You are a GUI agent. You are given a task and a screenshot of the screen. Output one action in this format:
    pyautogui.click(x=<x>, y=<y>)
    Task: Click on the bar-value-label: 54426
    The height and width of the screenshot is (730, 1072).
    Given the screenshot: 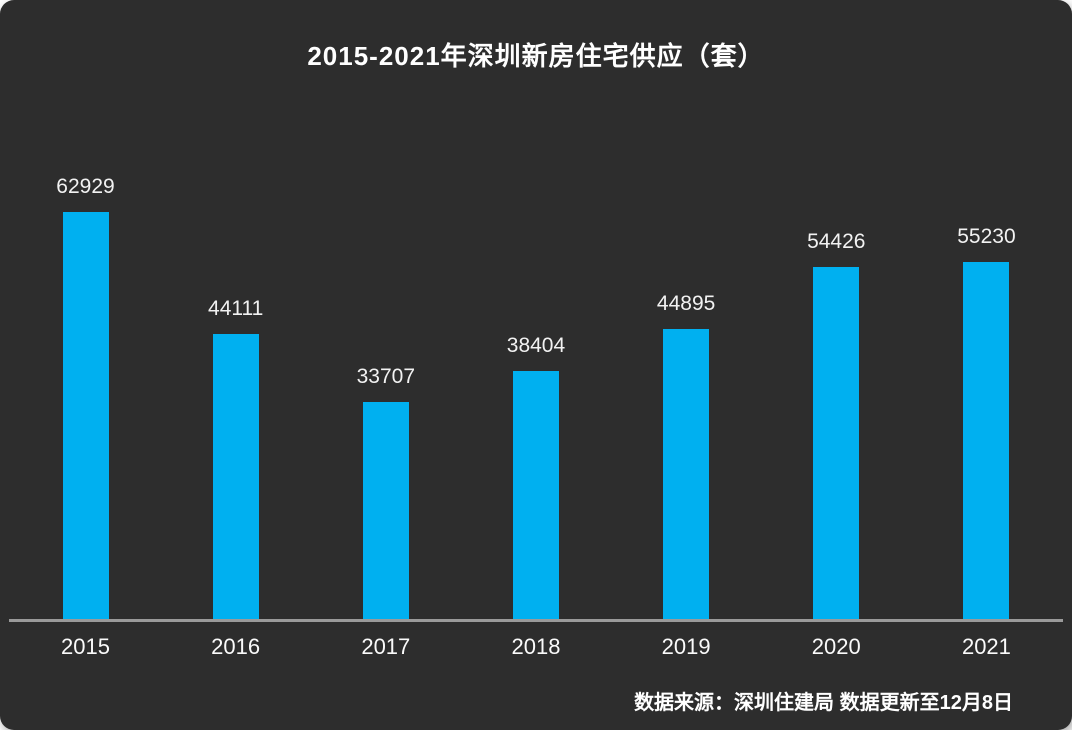 What is the action you would take?
    pyautogui.click(x=836, y=242)
    